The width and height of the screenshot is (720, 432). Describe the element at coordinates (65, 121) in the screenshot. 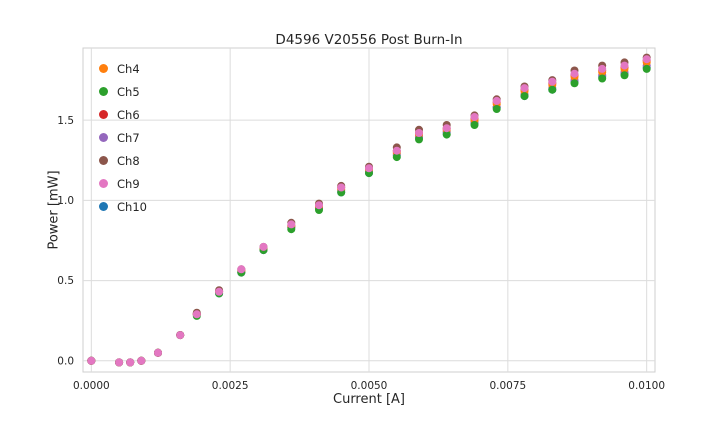

I see `svg-text: 1.5` at that location.